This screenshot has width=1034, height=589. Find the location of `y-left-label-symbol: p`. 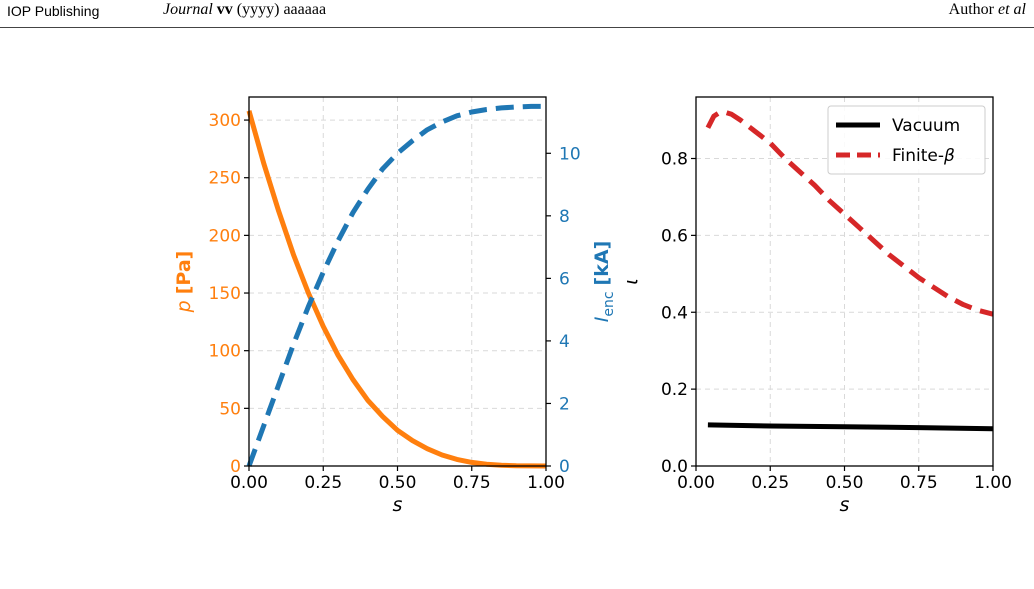

y-left-label-symbol: p is located at coordinates (184, 306).